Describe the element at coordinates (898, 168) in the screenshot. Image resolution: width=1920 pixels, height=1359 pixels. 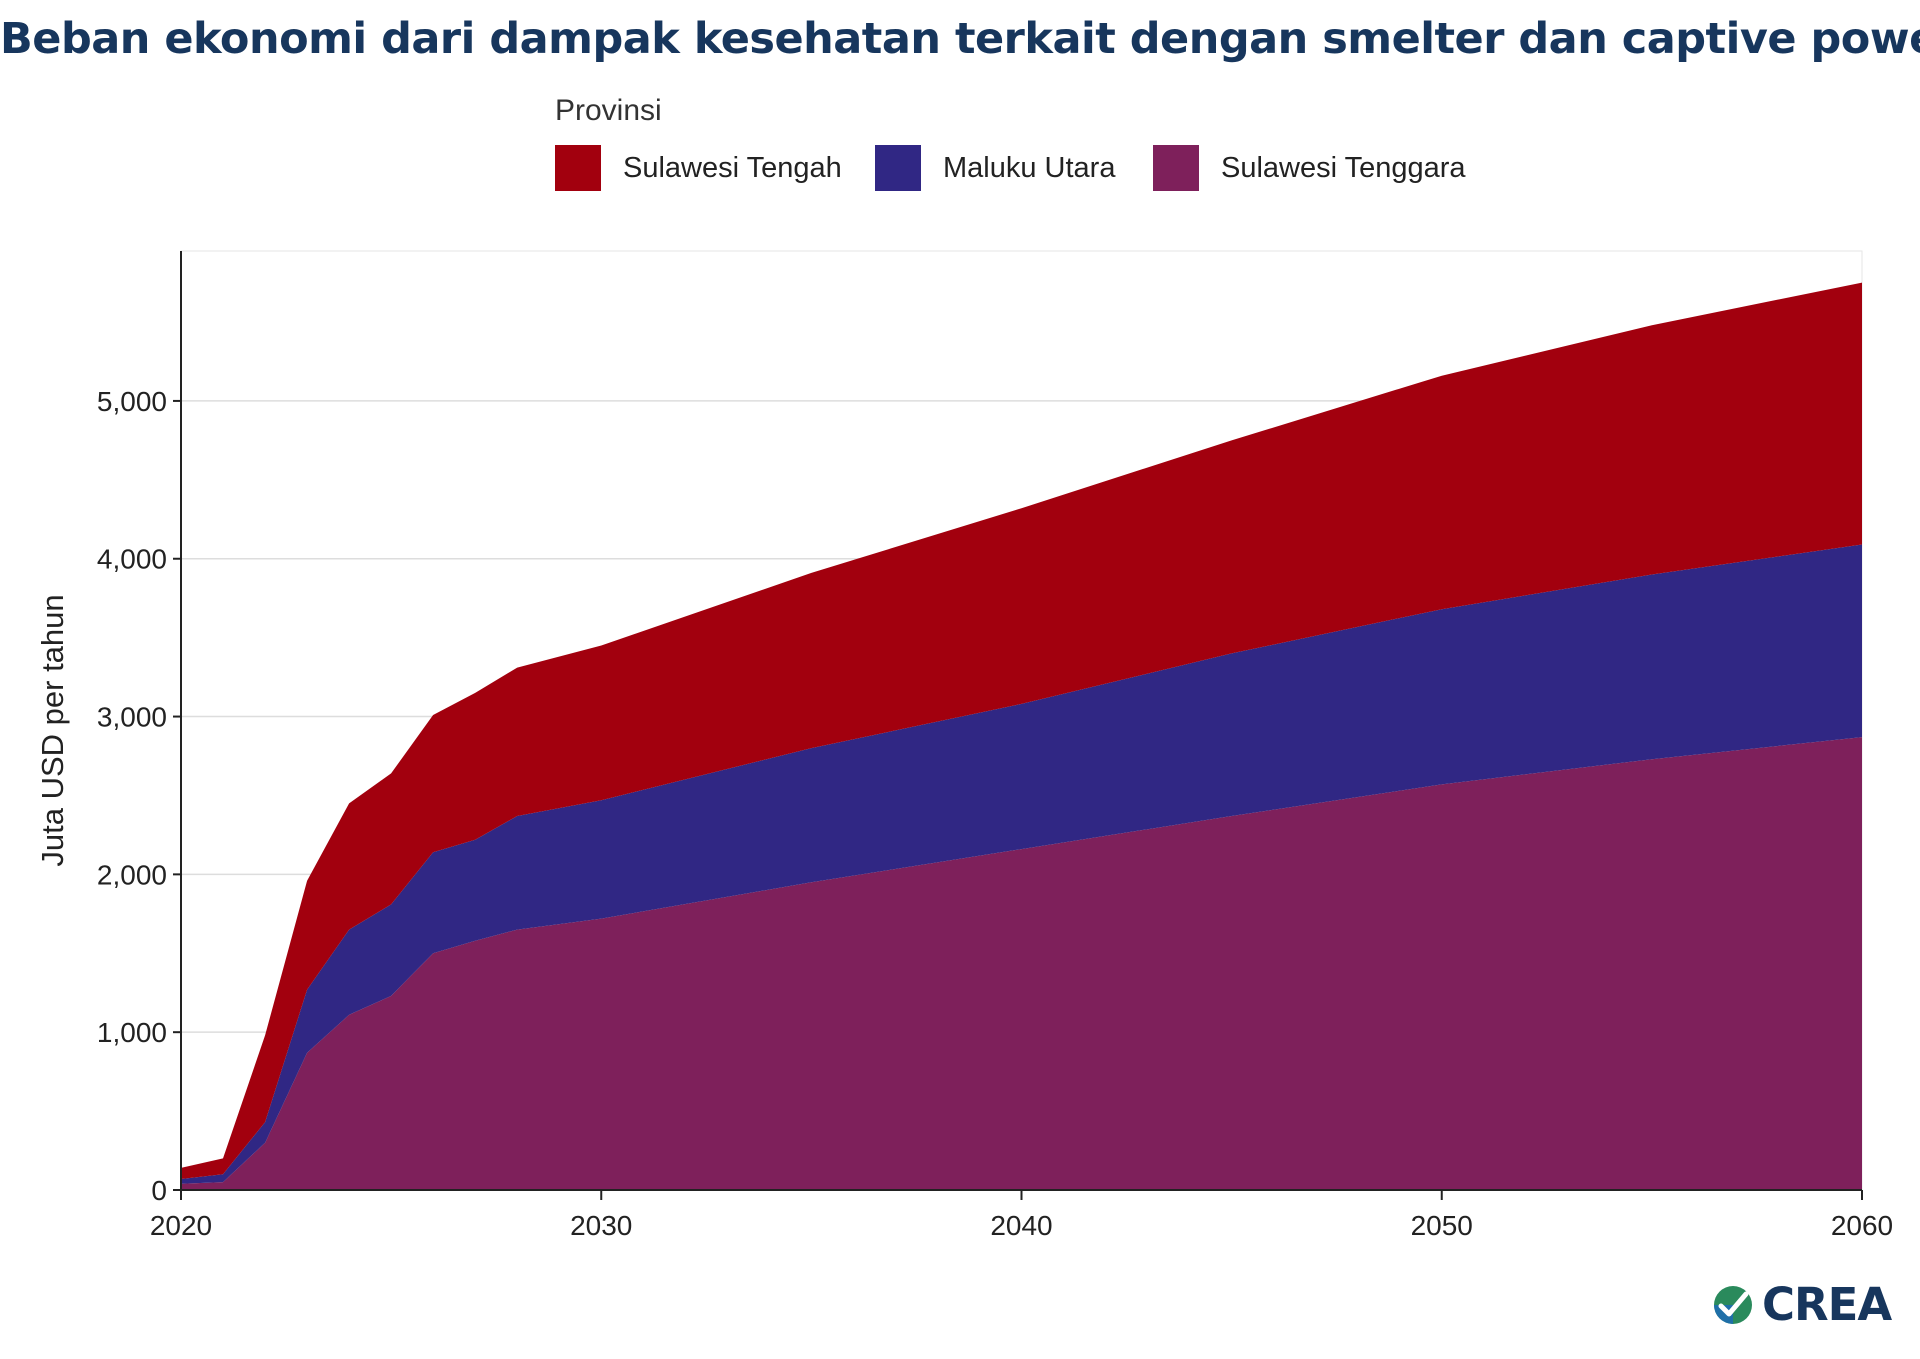
I see `legend-swatch-maluku-utara` at that location.